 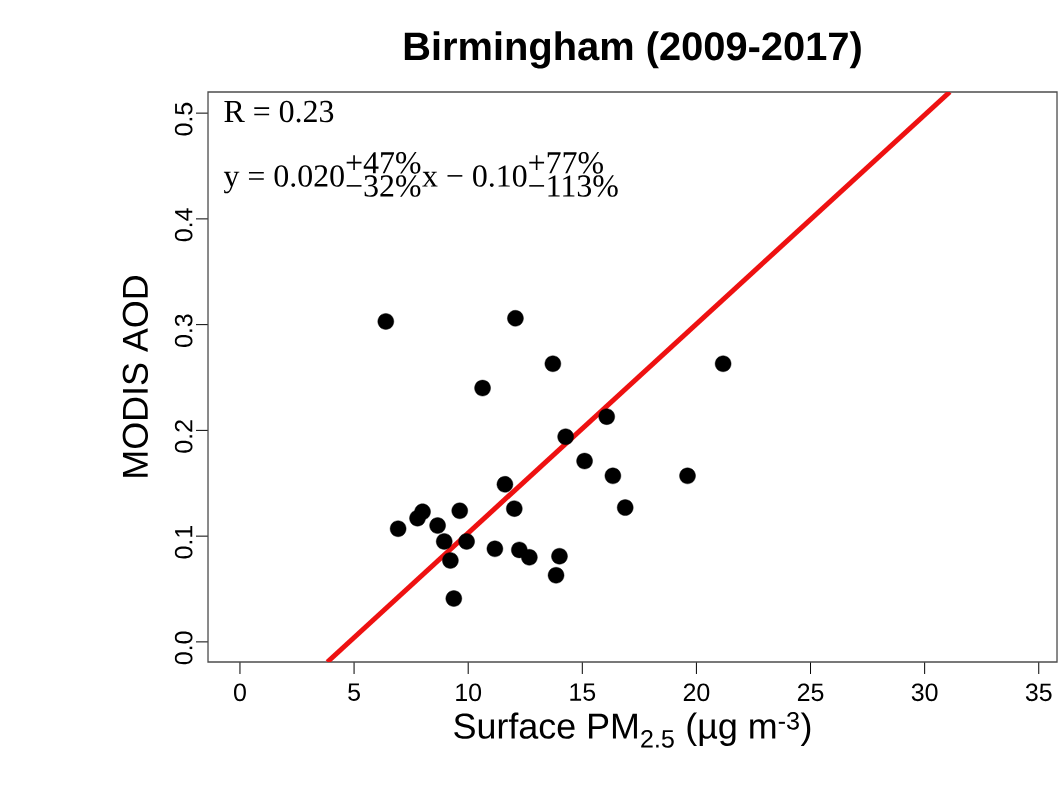 What do you see at coordinates (632, 729) in the screenshot?
I see `x-axis-title: Surface PM$_{2.5}$ (µg m$^{-3}$)` at bounding box center [632, 729].